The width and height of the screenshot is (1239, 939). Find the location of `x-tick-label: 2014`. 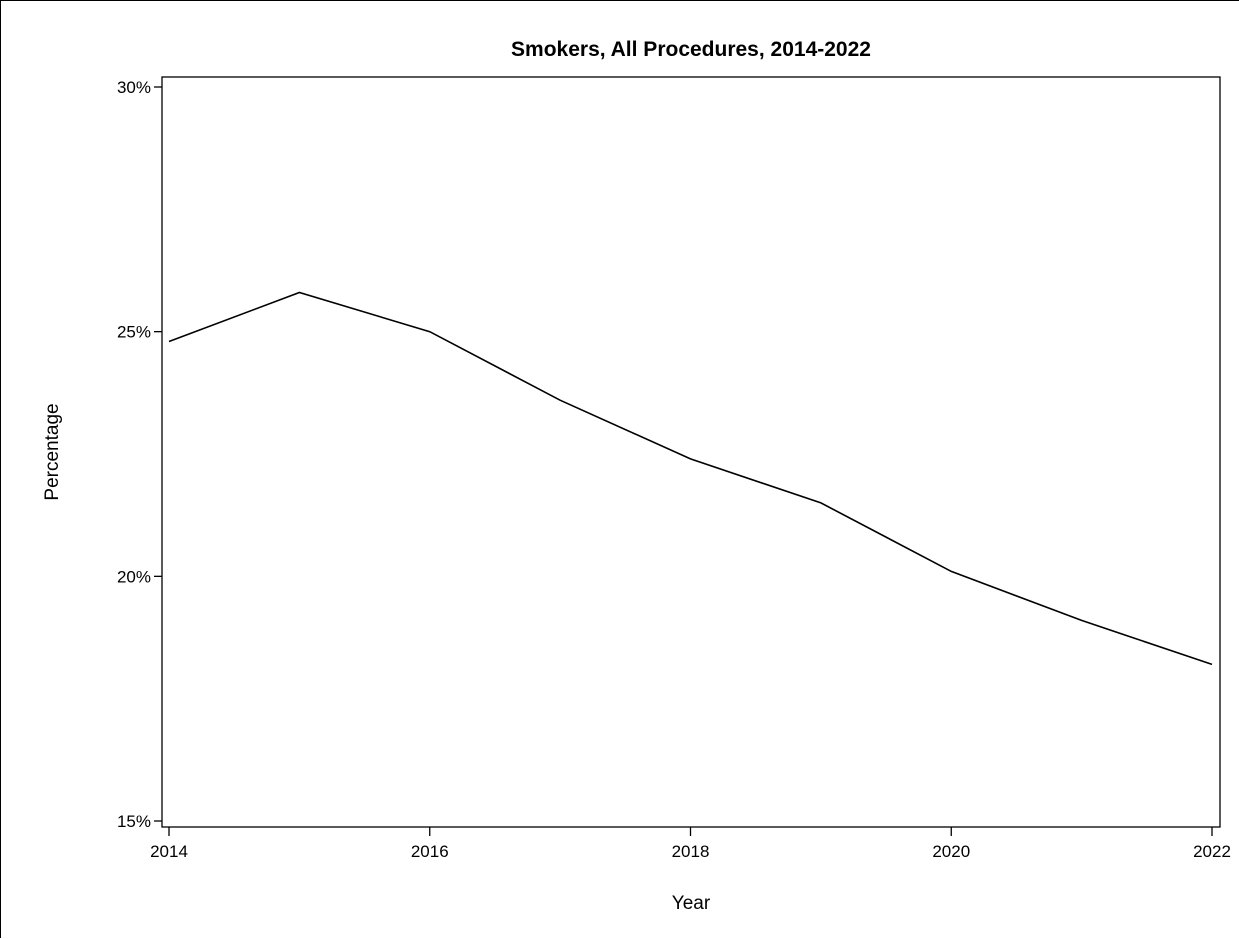

x-tick-label: 2014 is located at coordinates (169, 851).